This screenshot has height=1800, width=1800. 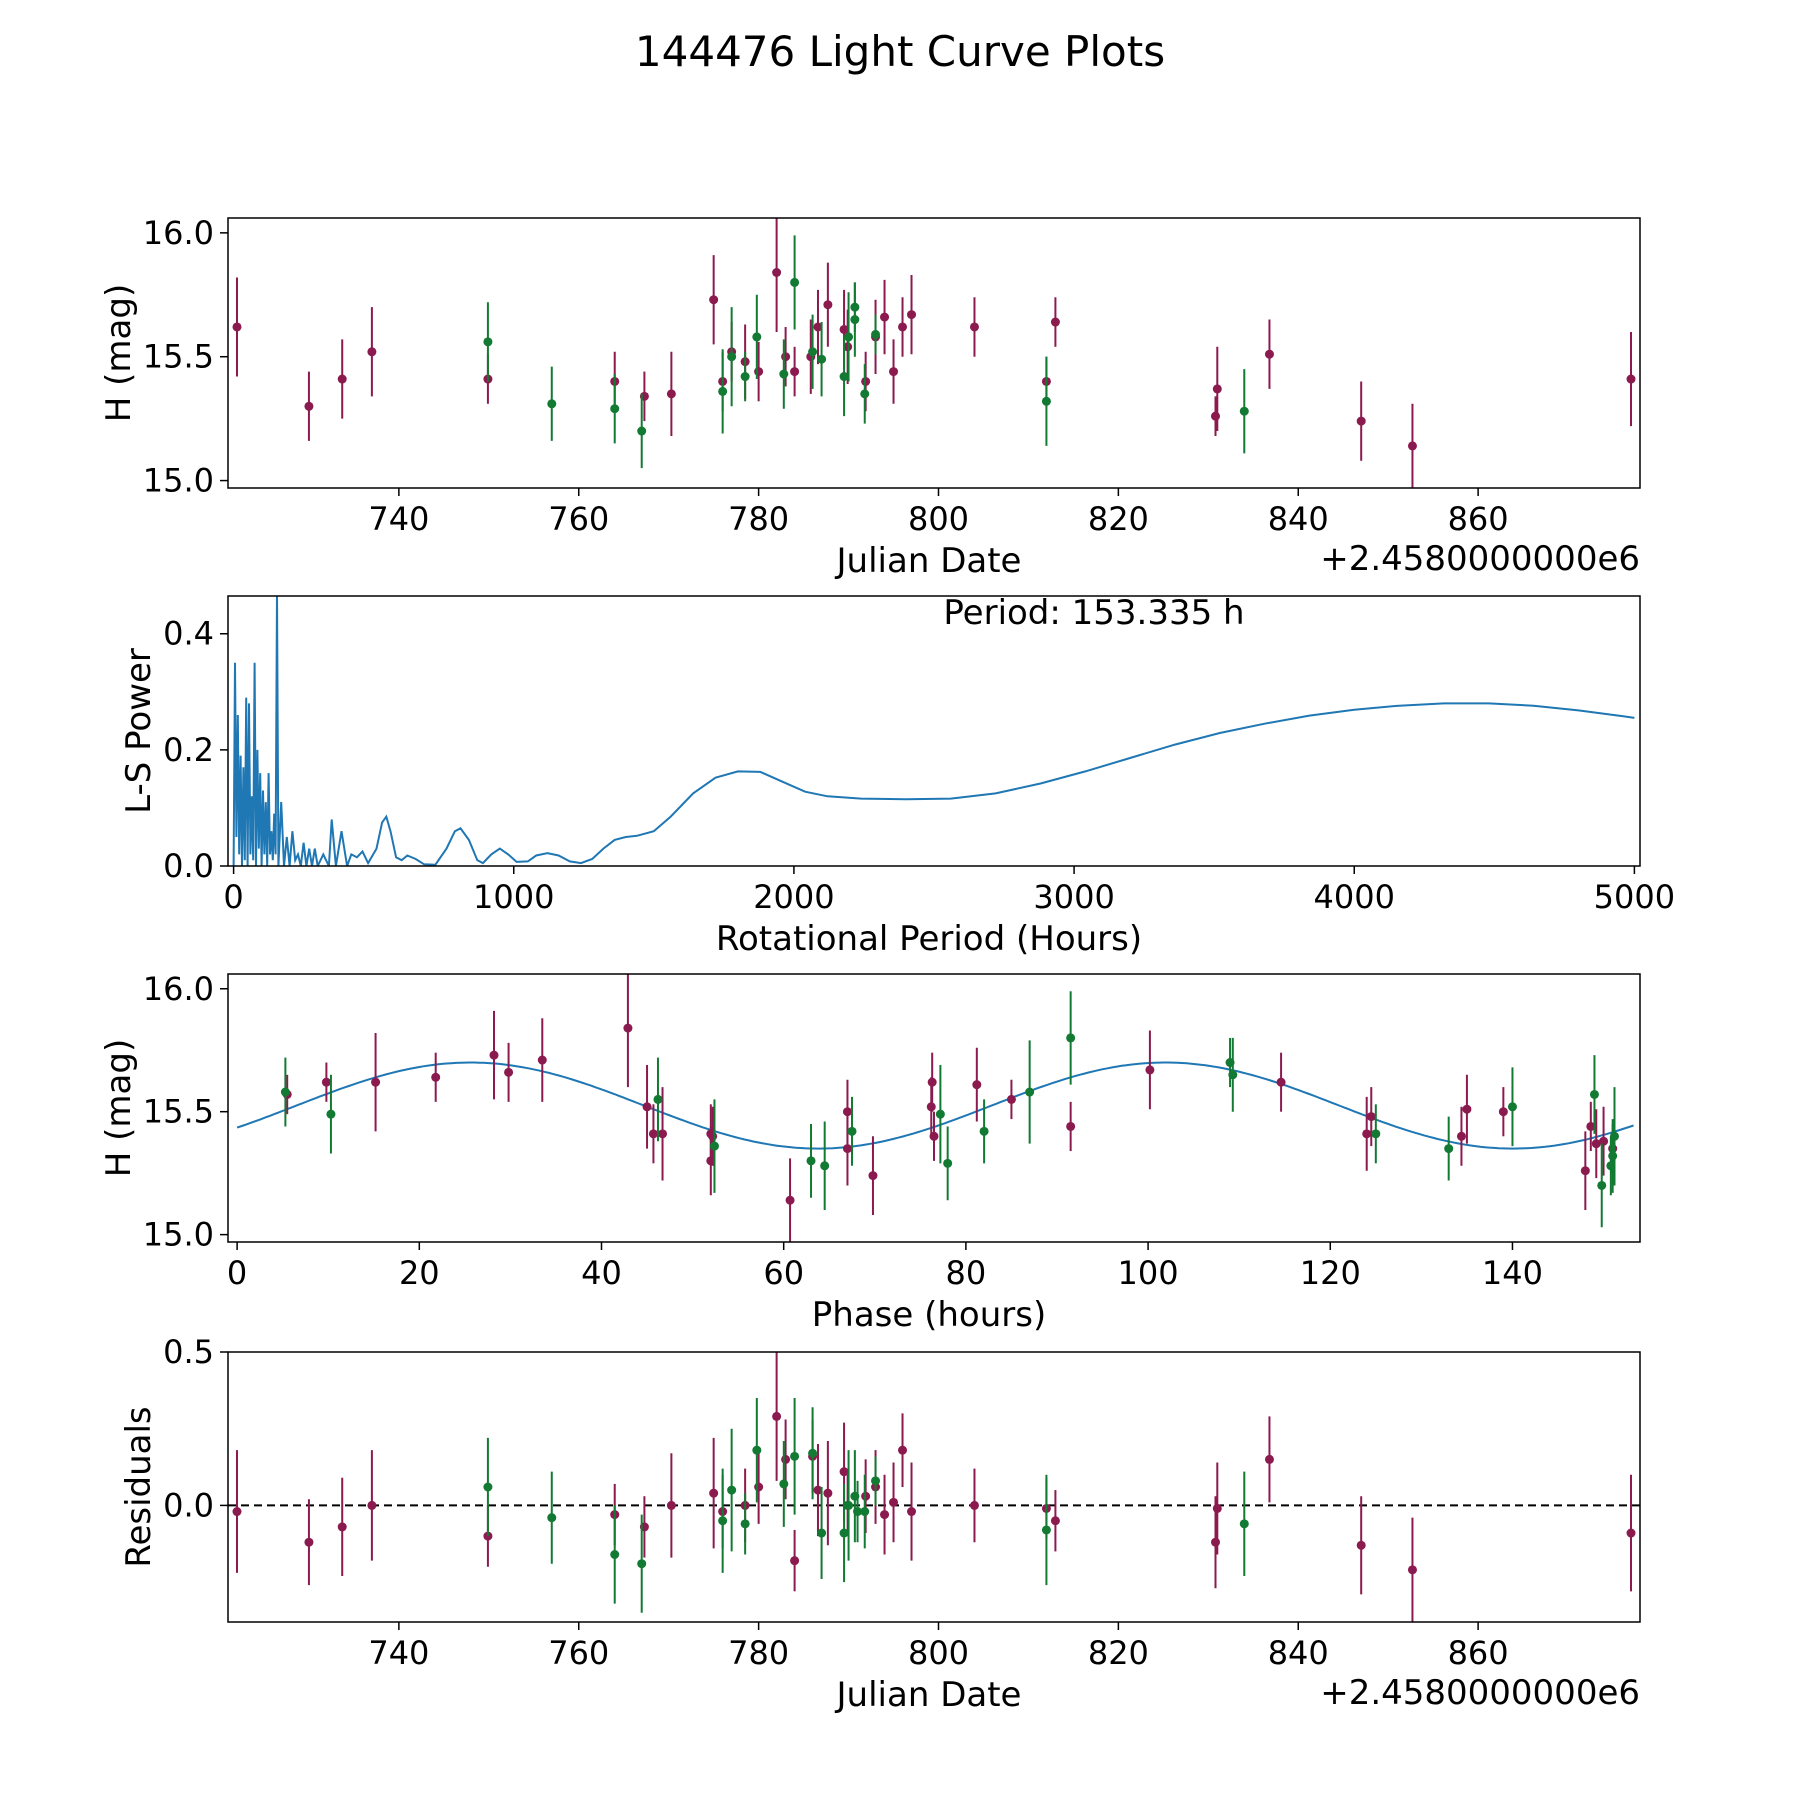 I want to click on x-tick-label: 120, so click(x=1330, y=1273).